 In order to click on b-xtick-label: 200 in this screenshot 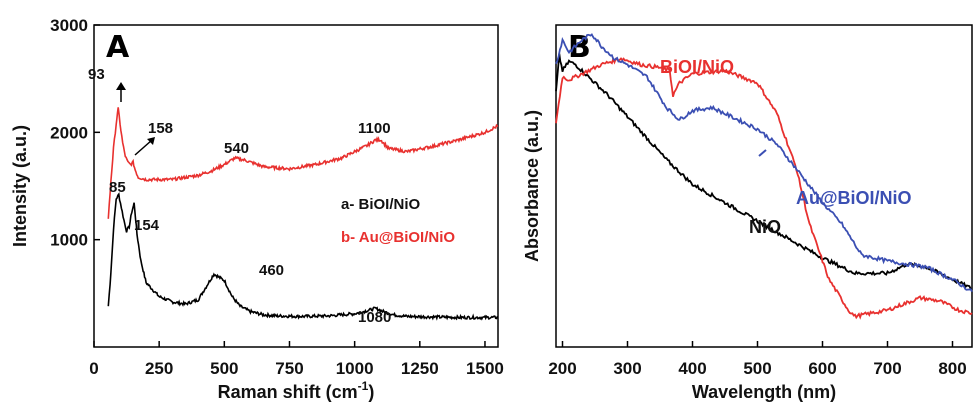, I will do `click(562, 368)`.